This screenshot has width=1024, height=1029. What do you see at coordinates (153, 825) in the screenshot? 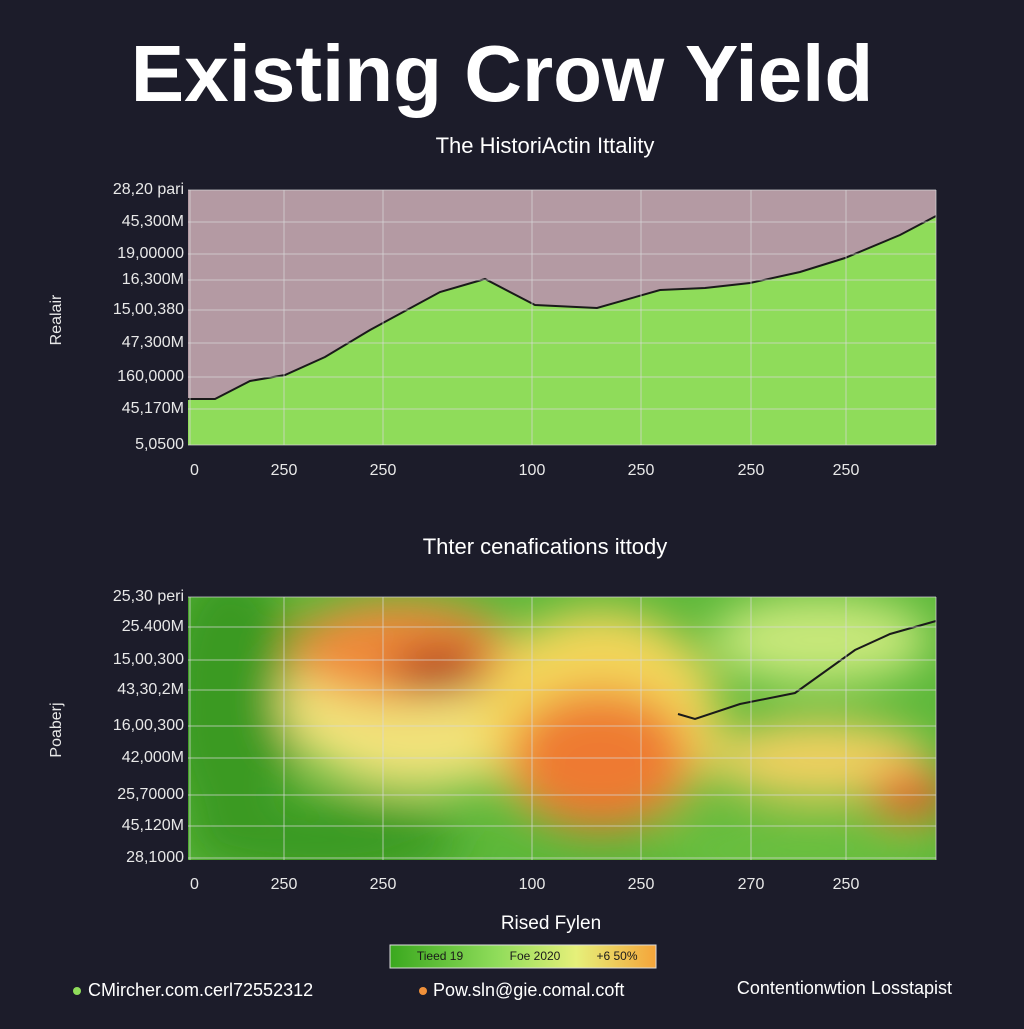
I see `y-tick-label: 45,120M` at bounding box center [153, 825].